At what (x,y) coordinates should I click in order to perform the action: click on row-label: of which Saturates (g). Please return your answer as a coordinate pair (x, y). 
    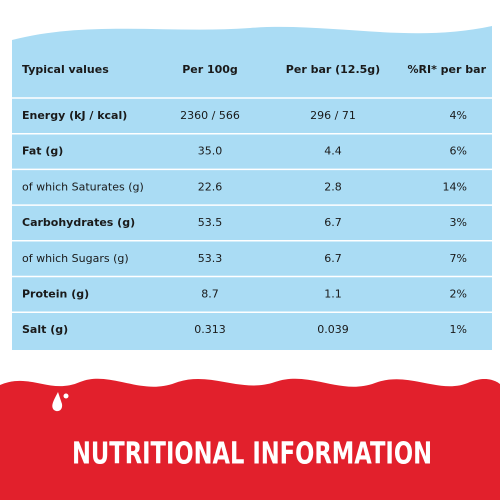
    Looking at the image, I should click on (83, 186).